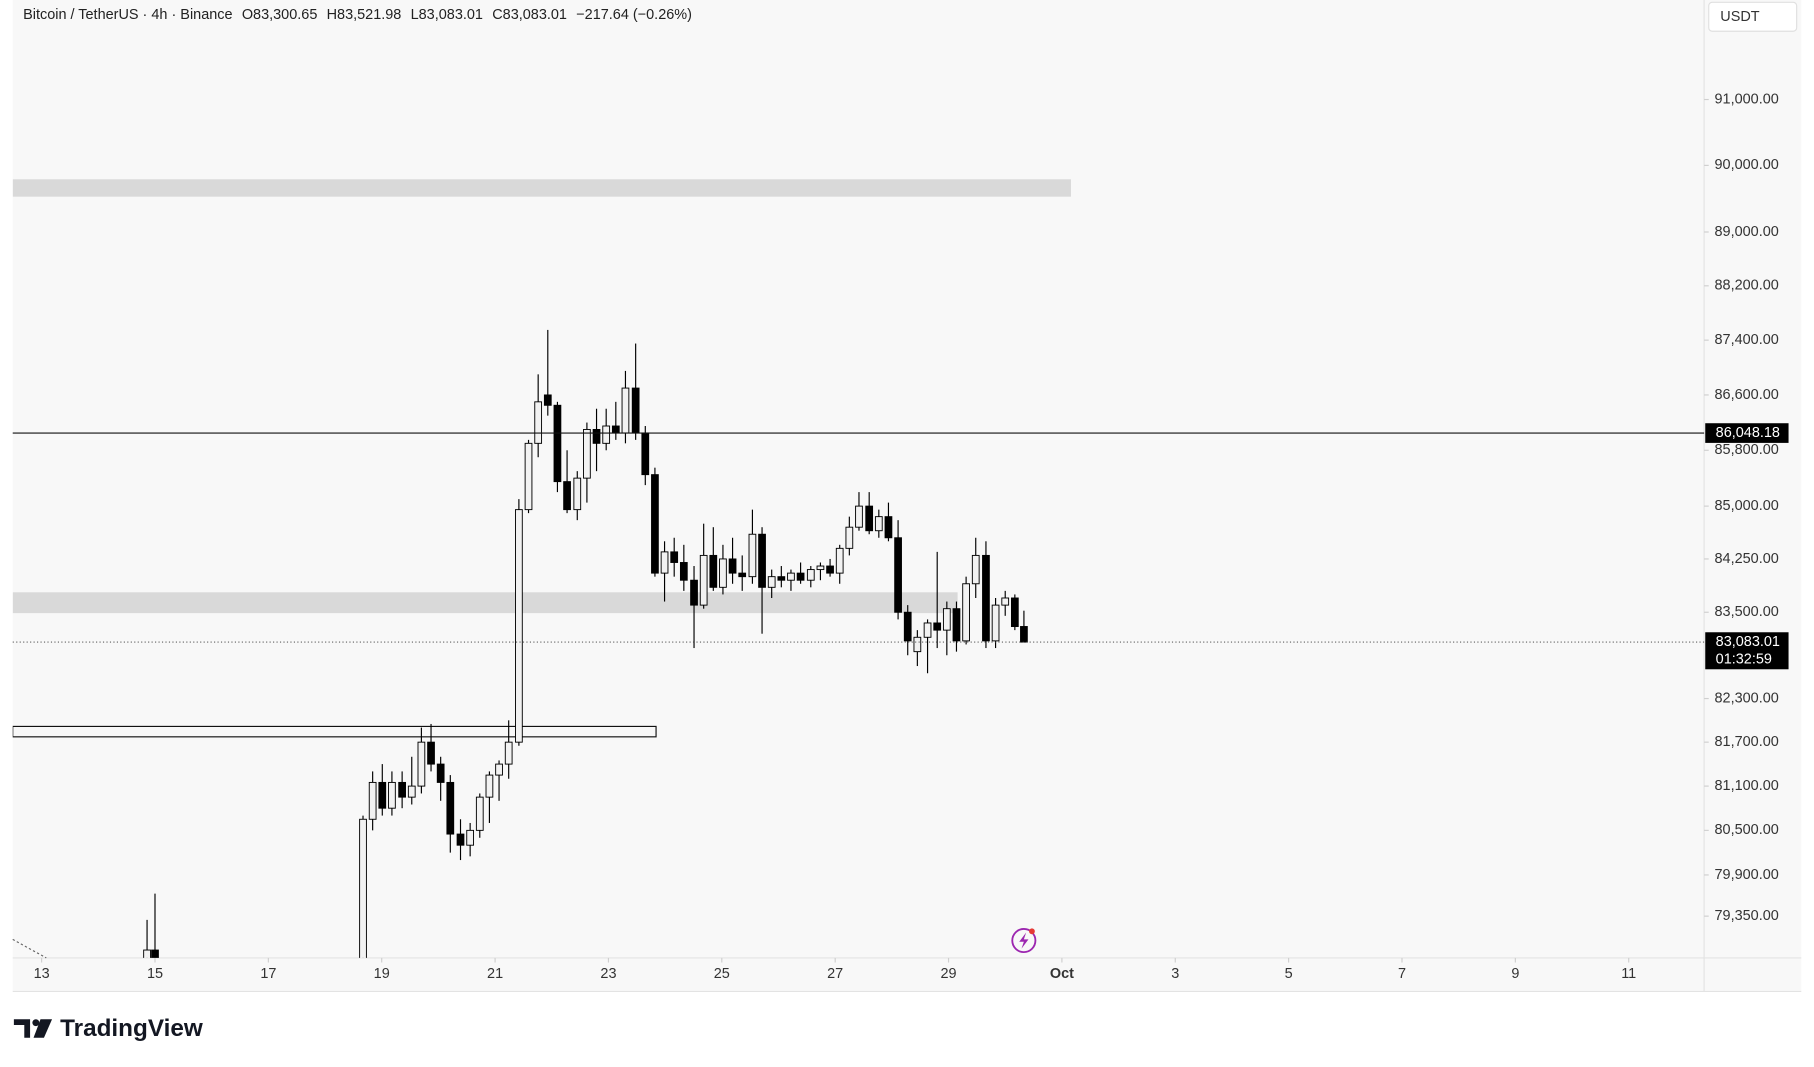 This screenshot has height=1067, width=1814. What do you see at coordinates (42, 974) in the screenshot?
I see `x-tick-label: 13` at bounding box center [42, 974].